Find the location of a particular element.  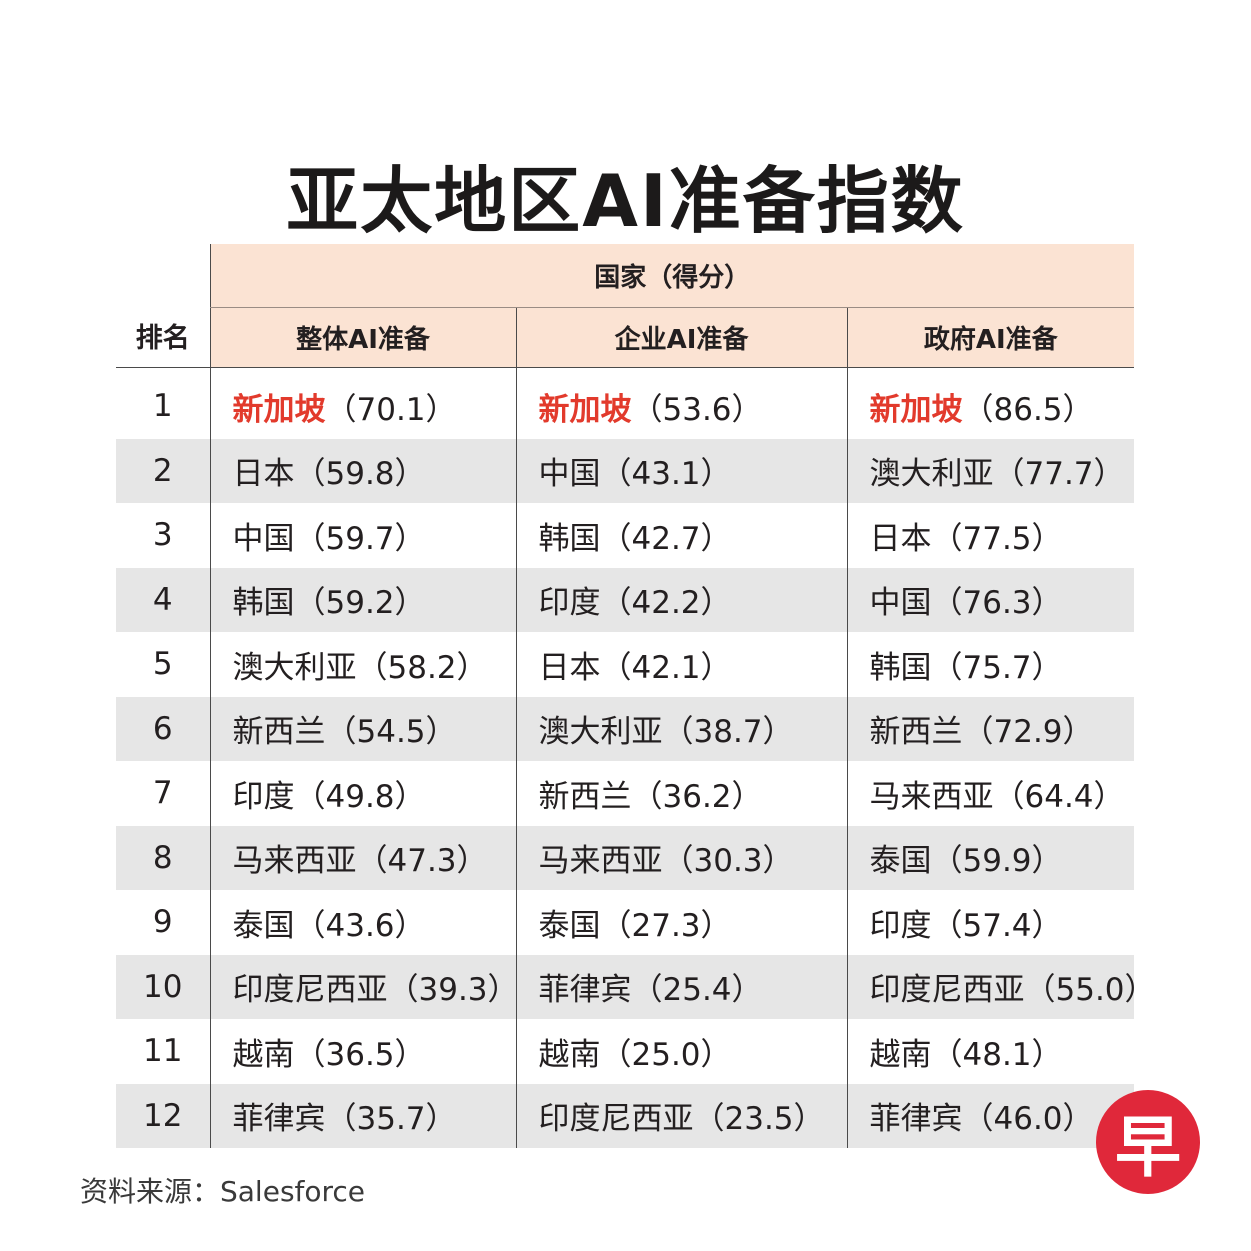

country-name: 印度尼西亚 is located at coordinates (616, 1119).